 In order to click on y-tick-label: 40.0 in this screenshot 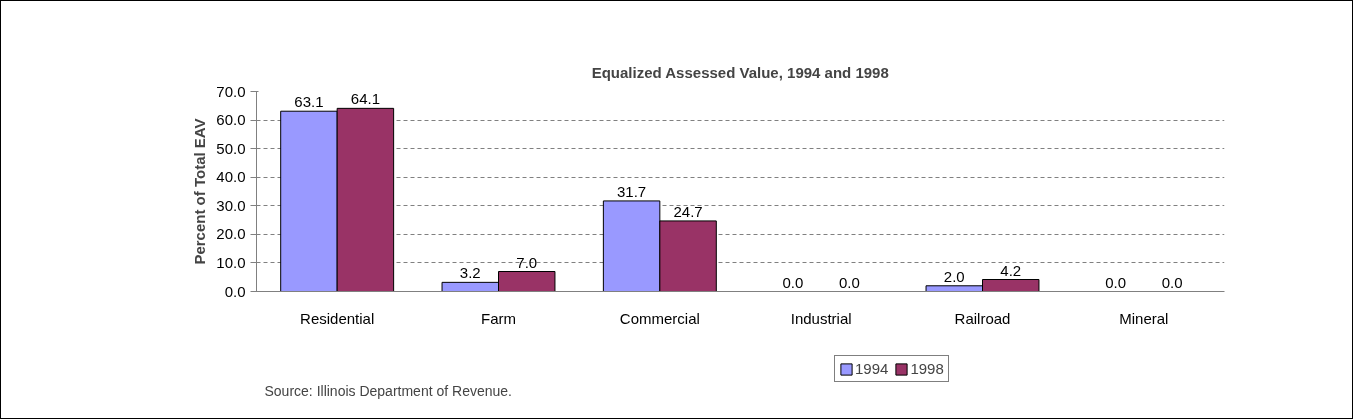, I will do `click(231, 177)`.